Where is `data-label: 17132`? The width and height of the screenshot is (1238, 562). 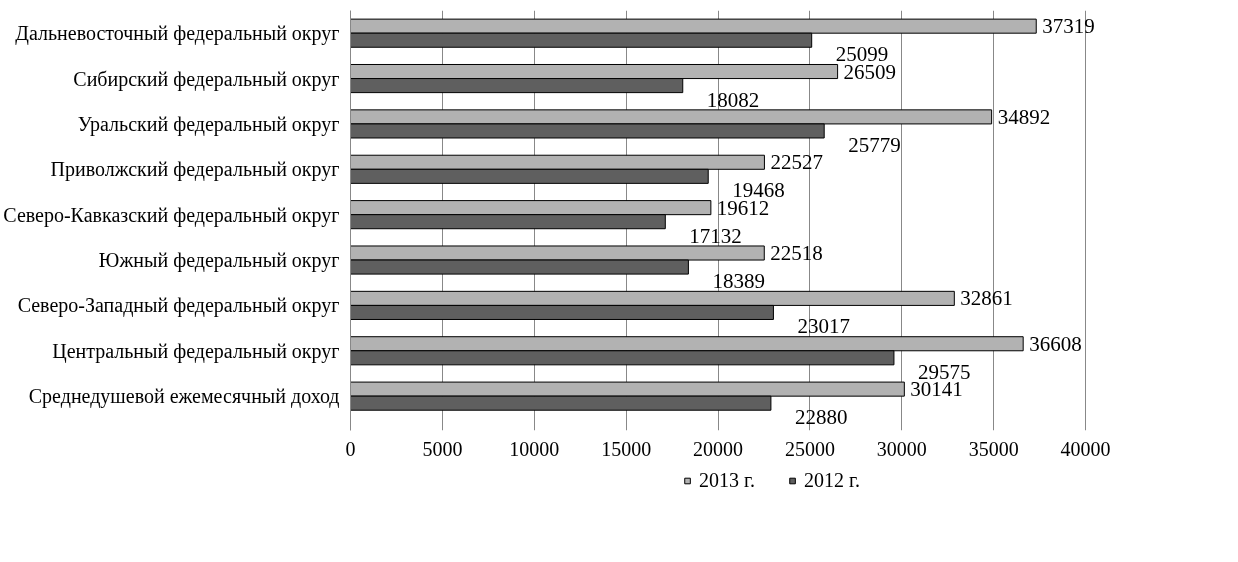
data-label: 17132 is located at coordinates (715, 235).